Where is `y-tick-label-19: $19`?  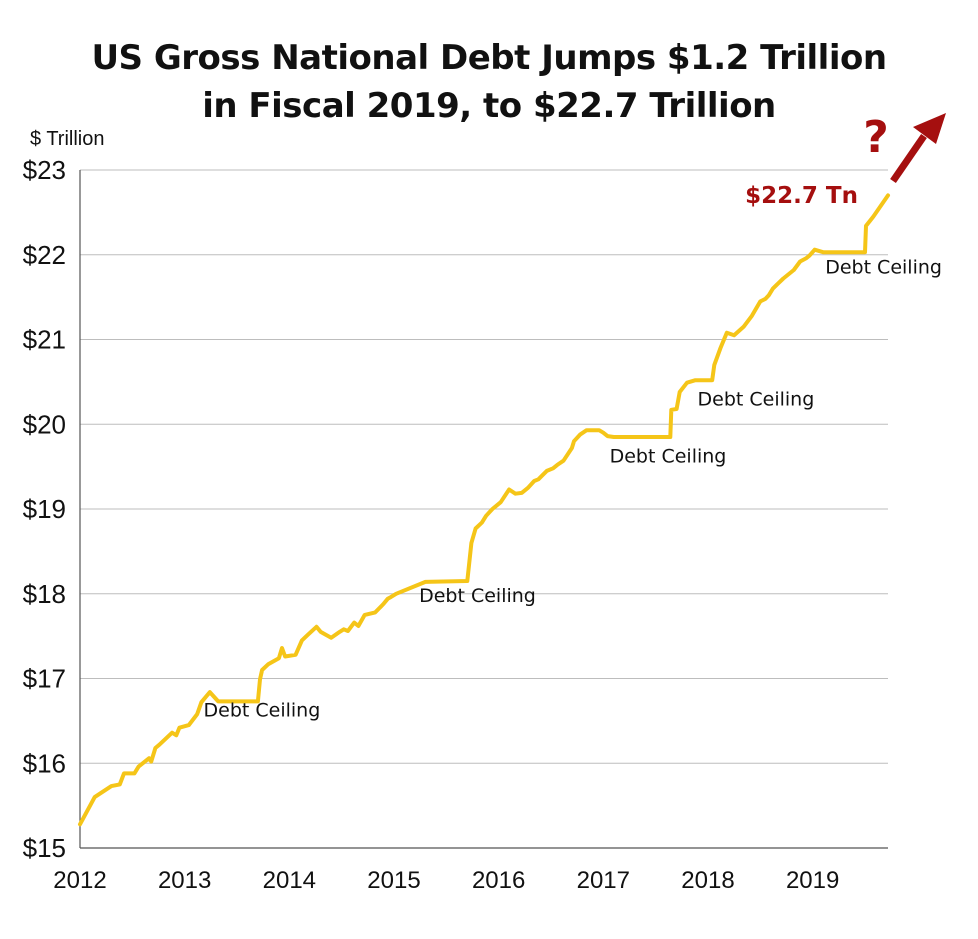 y-tick-label-19: $19 is located at coordinates (44, 509).